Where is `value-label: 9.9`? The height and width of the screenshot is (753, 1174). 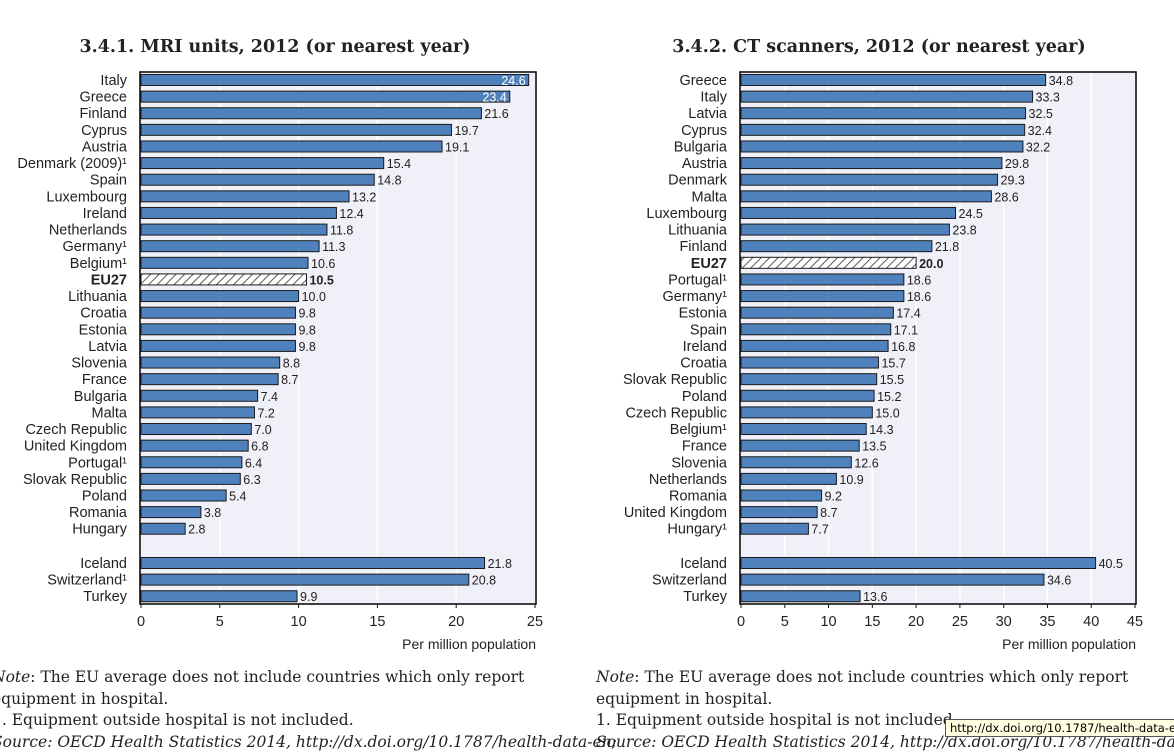
value-label: 9.9 is located at coordinates (308, 597).